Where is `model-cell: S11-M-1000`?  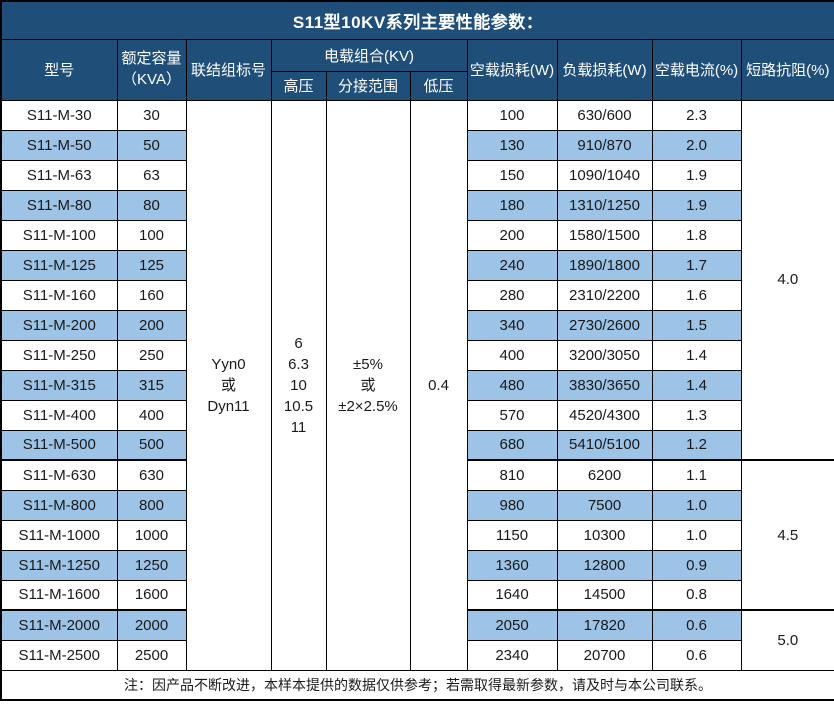
model-cell: S11-M-1000 is located at coordinates (59, 535).